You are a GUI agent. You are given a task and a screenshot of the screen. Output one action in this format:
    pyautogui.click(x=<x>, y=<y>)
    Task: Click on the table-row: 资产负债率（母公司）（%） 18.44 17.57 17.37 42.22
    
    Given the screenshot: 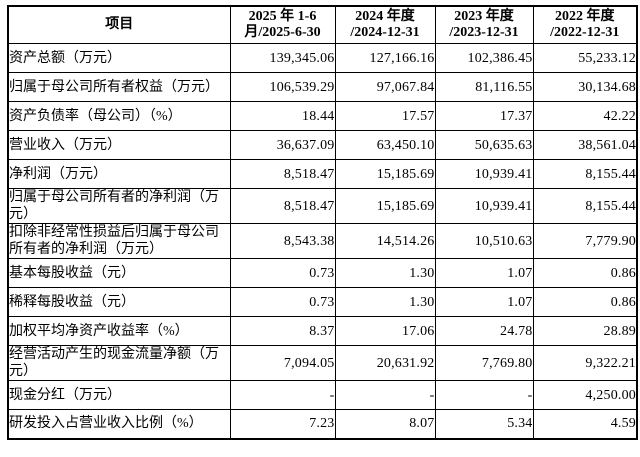 What is the action you would take?
    pyautogui.click(x=322, y=116)
    